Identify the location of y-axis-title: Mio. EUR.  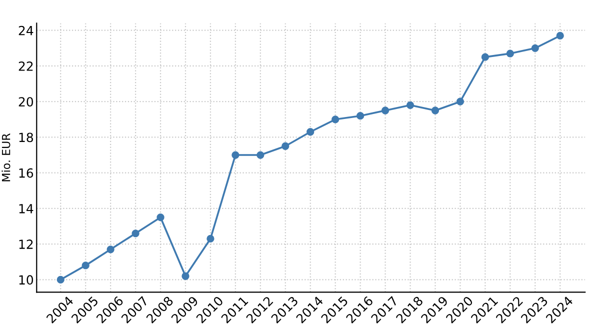
(6, 157).